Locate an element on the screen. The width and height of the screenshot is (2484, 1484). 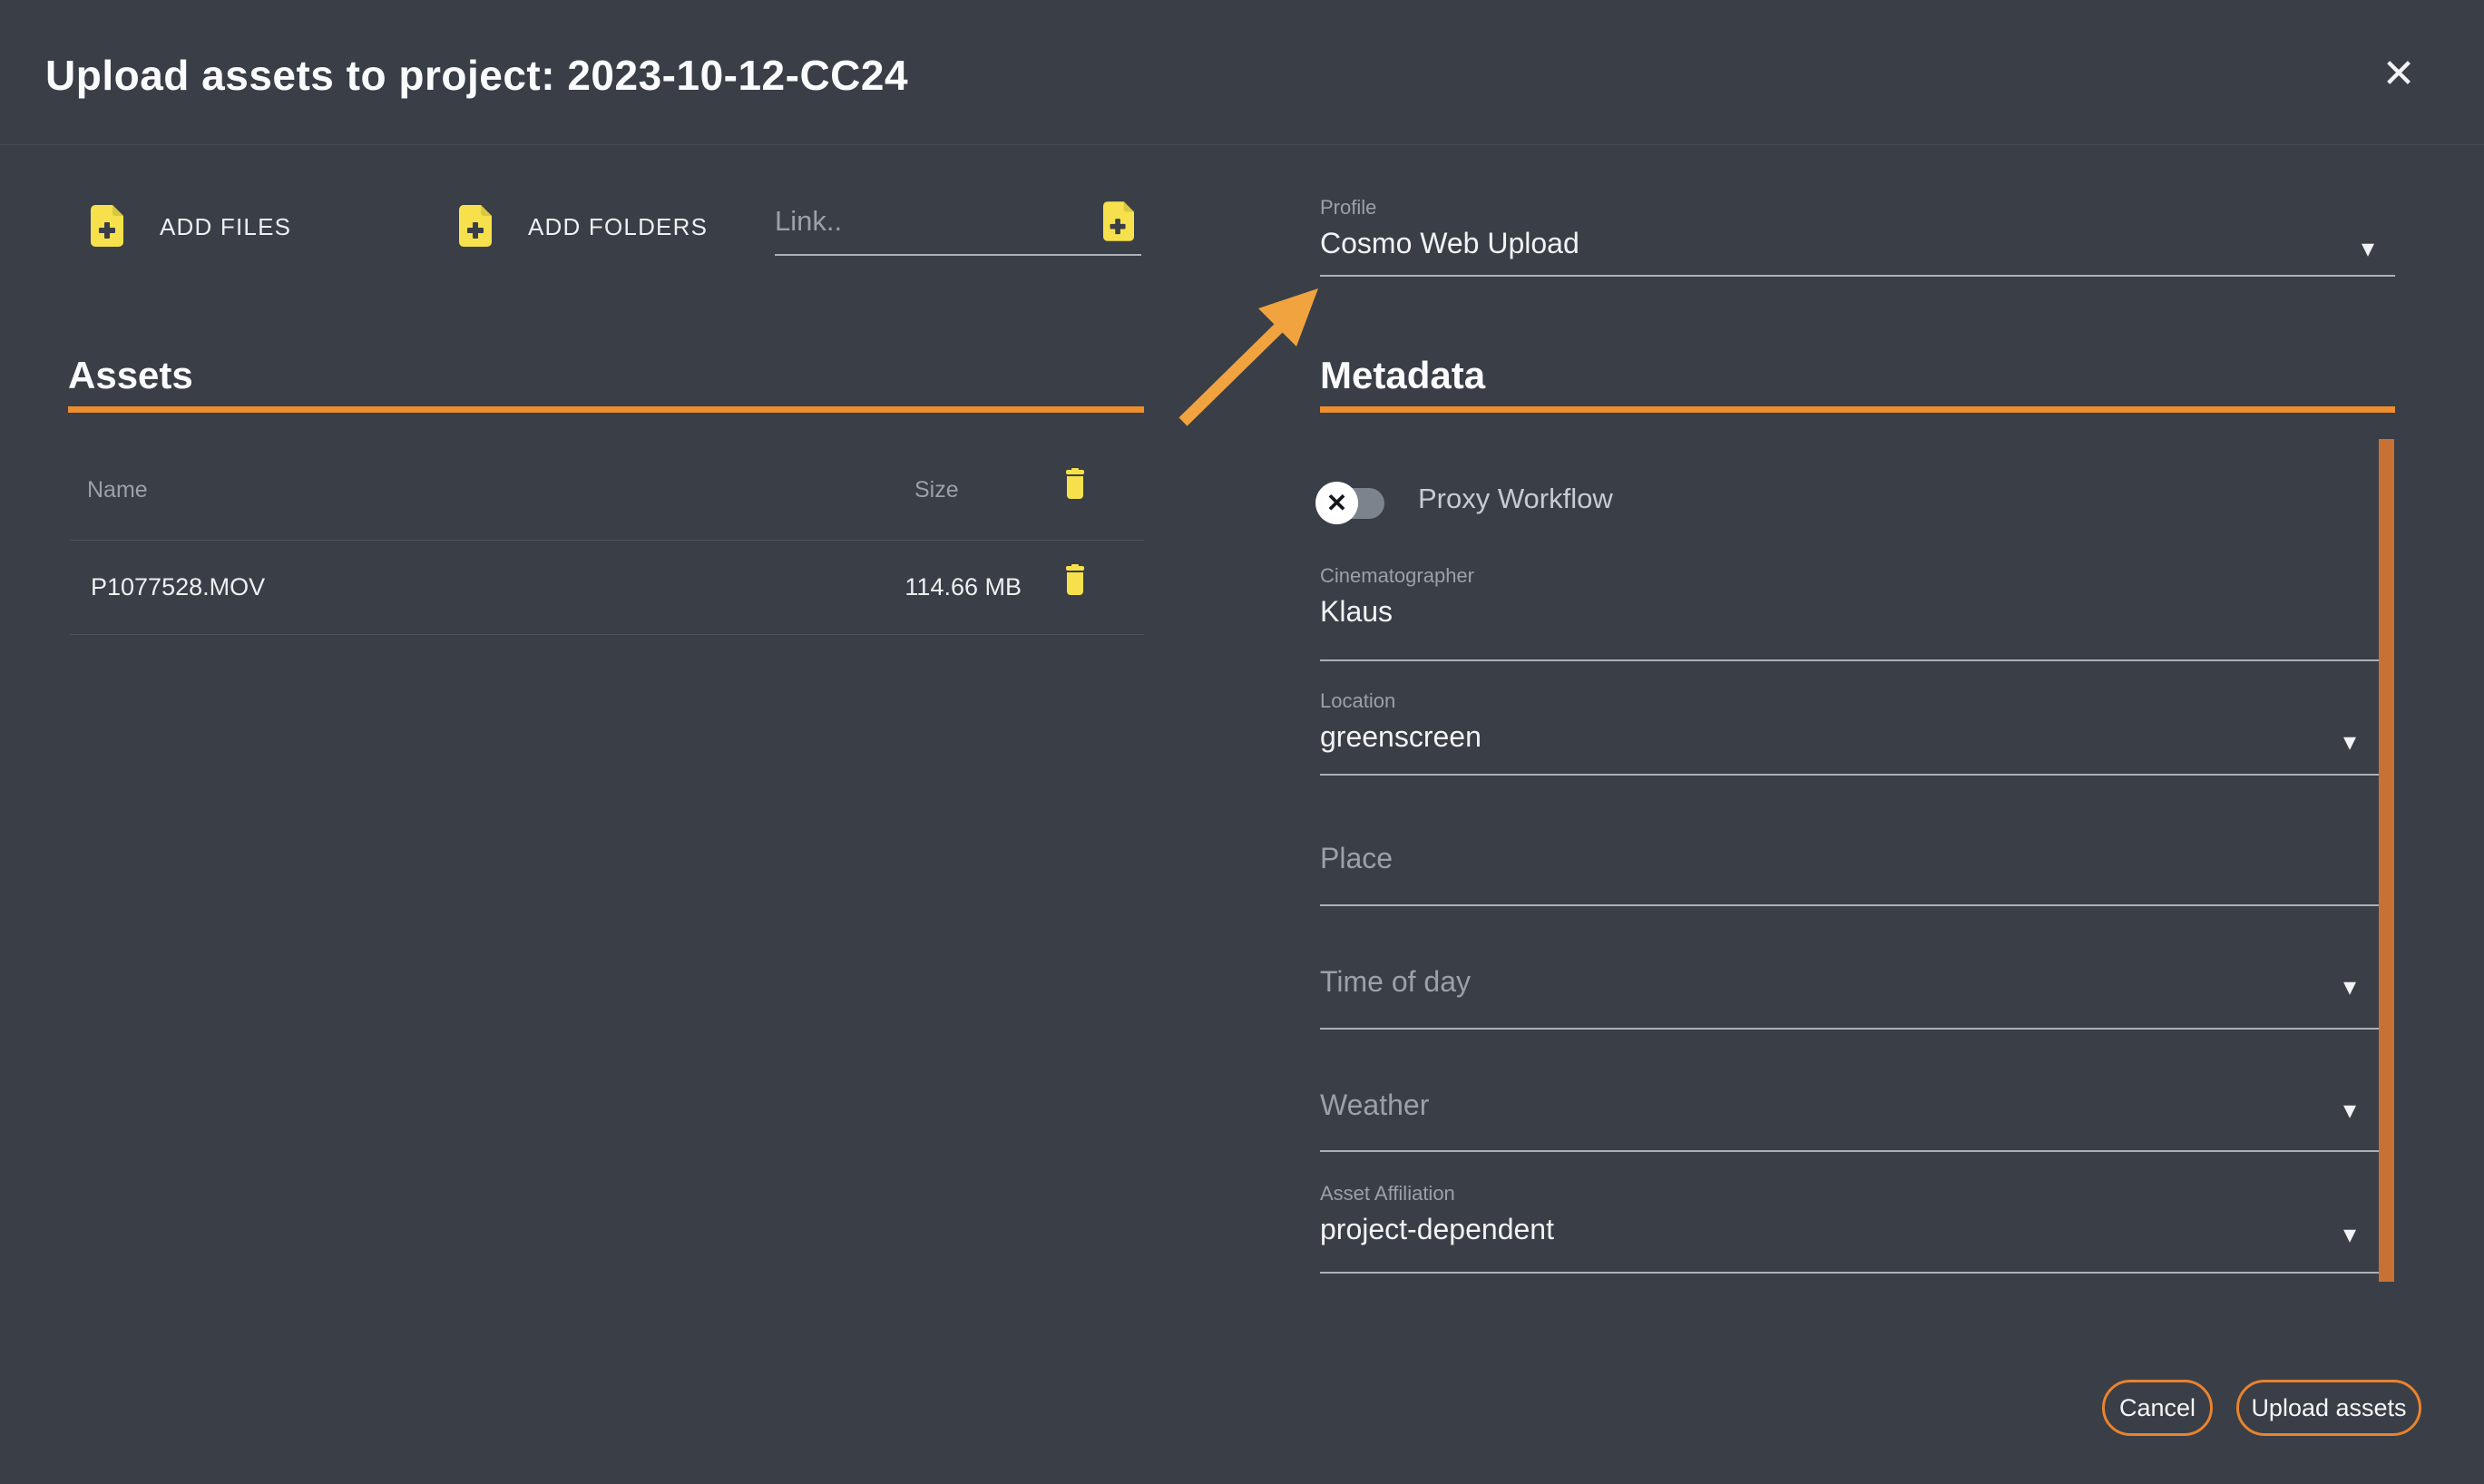
metadata-heading-rule is located at coordinates (1857, 409).